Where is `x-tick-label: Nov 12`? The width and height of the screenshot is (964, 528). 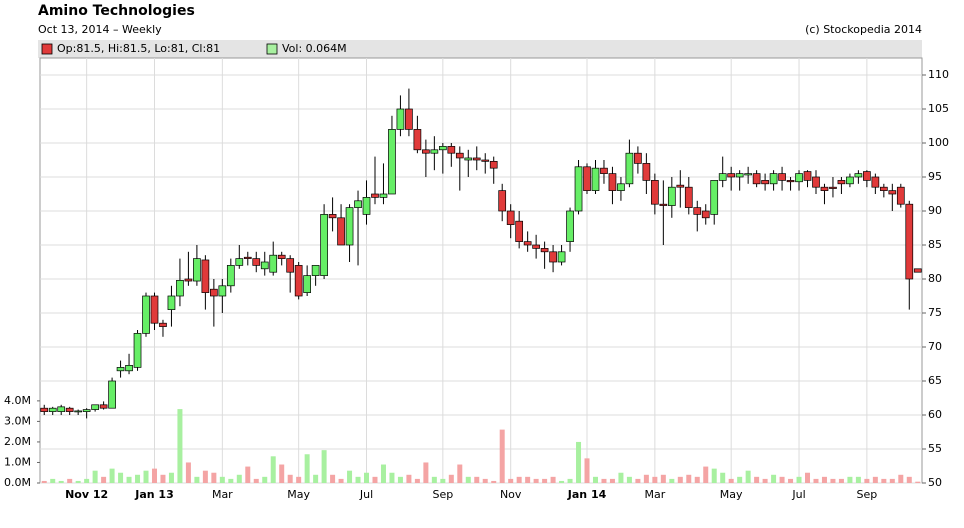 x-tick-label: Nov 12 is located at coordinates (86, 494).